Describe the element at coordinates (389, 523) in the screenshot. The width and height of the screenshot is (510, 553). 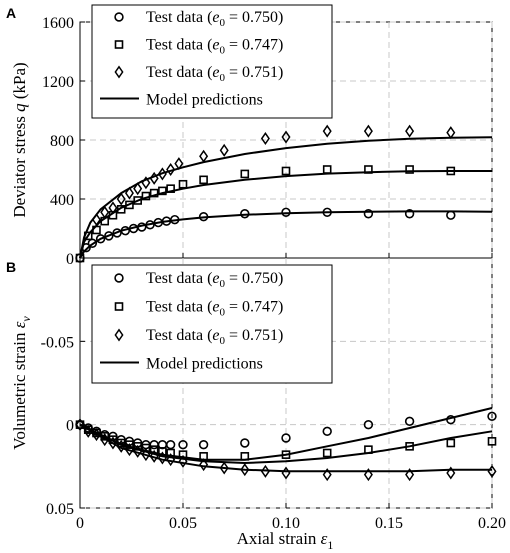
I see `panel-b-x-tick-label-3: 0.15` at that location.